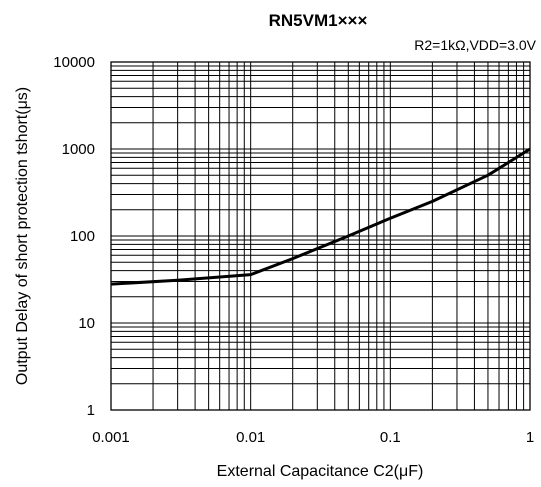 This screenshot has height=487, width=541. What do you see at coordinates (530, 437) in the screenshot?
I see `x-tick-label: 1` at bounding box center [530, 437].